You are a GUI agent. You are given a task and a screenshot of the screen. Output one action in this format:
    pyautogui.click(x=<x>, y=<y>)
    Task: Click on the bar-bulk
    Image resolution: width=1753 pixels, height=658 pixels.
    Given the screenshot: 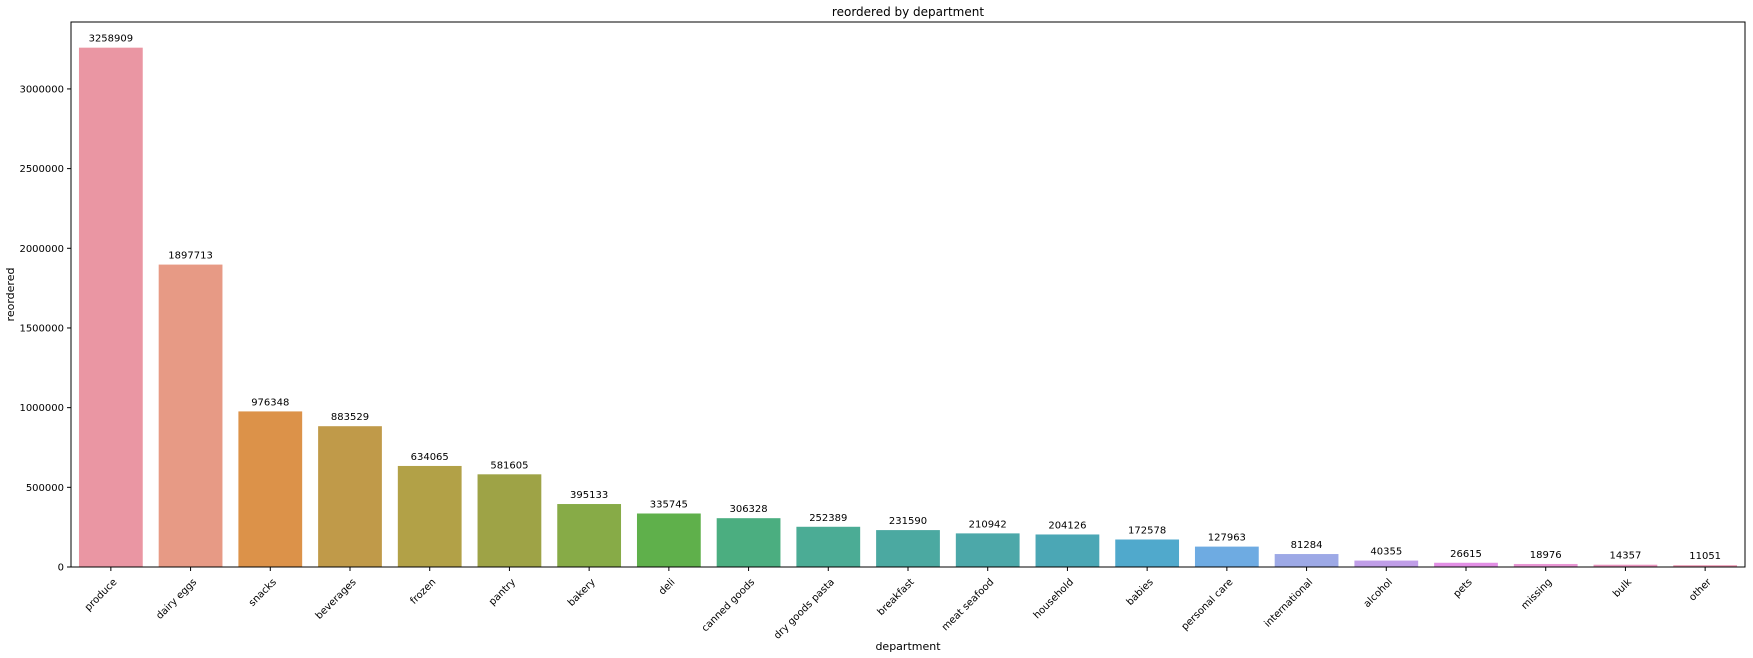 What is the action you would take?
    pyautogui.click(x=1625, y=565)
    